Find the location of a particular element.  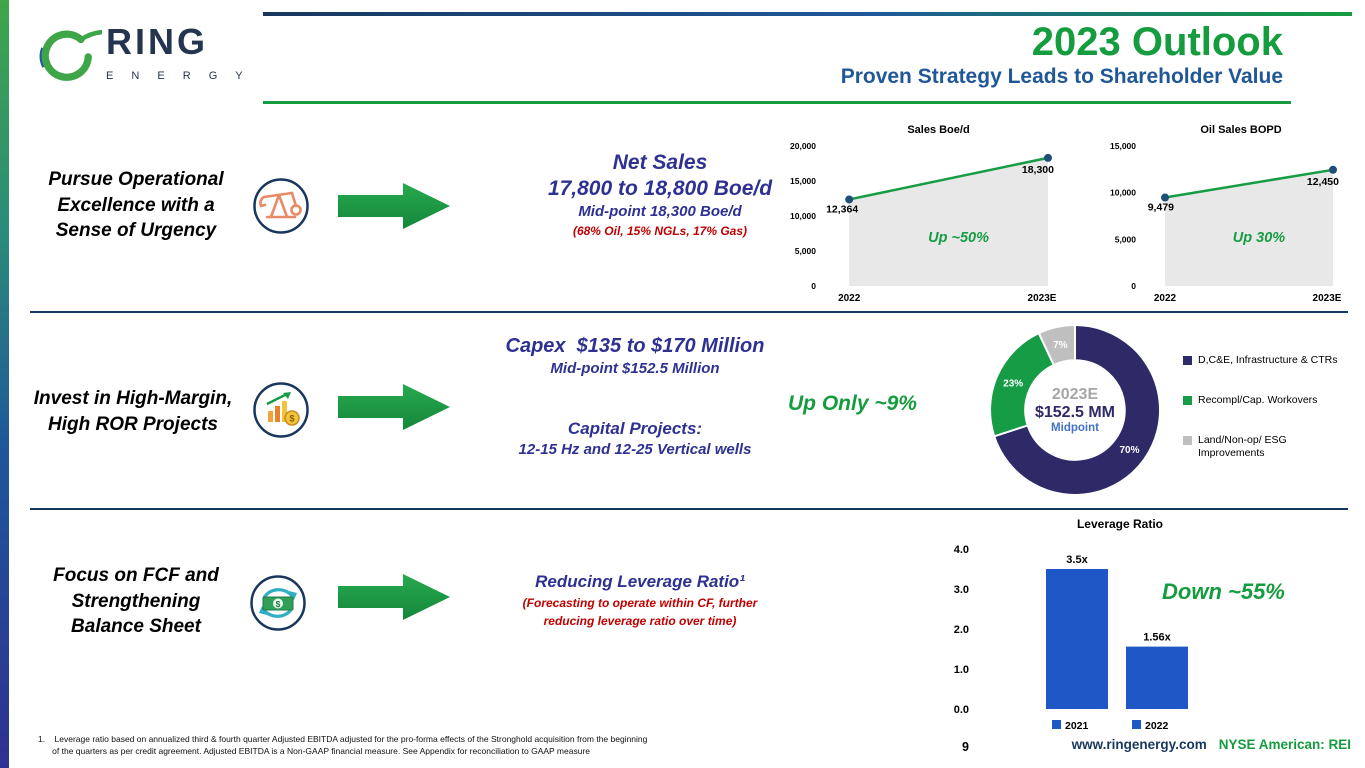

svg-text: 3.0 is located at coordinates (961, 590).